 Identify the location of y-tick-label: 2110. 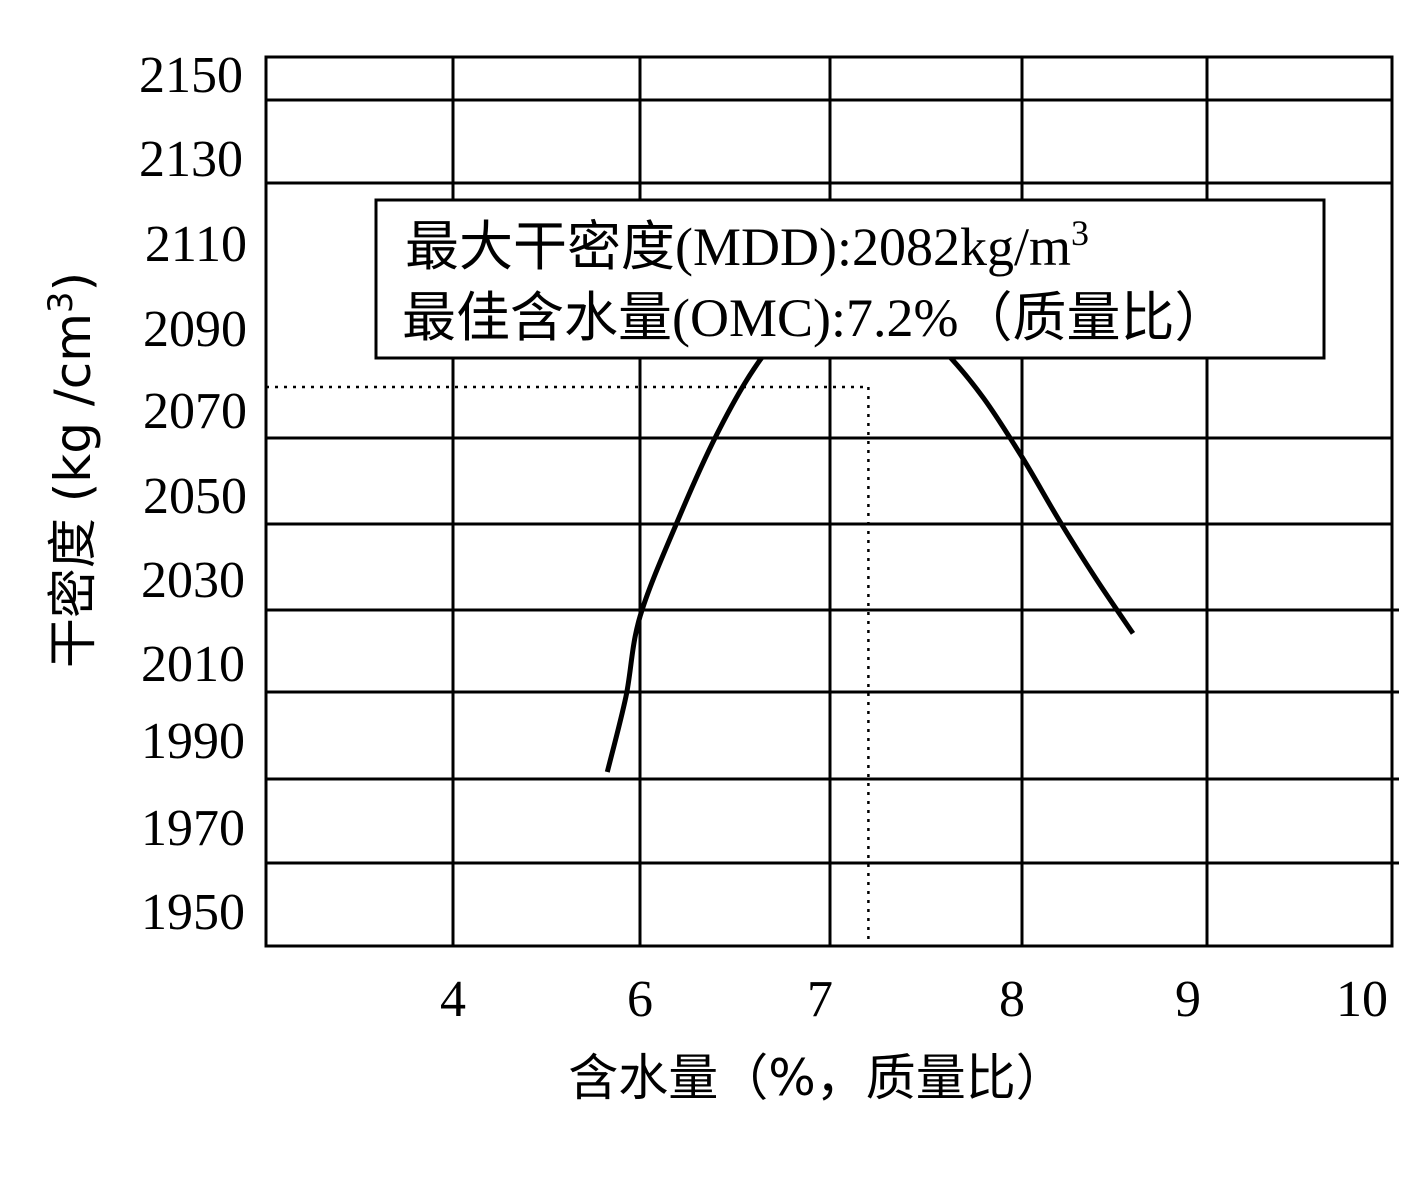
(196, 244).